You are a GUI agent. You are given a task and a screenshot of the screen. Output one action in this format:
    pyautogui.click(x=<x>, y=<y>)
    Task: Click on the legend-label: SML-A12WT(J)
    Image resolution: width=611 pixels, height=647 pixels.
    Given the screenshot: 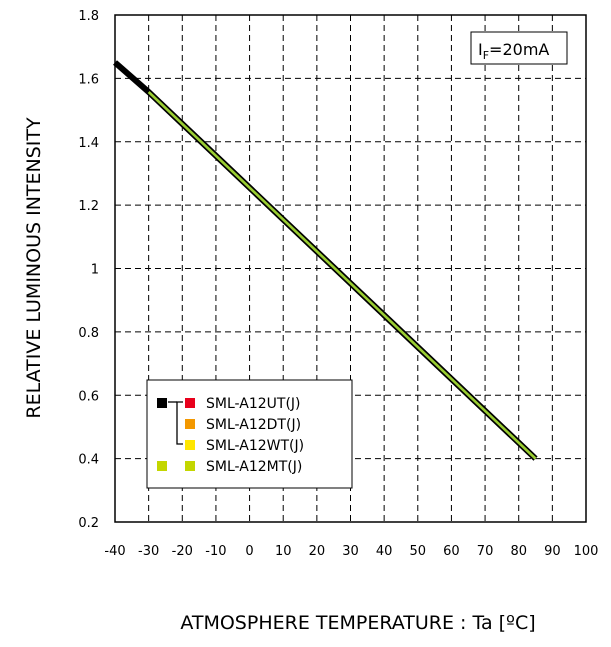 What is the action you would take?
    pyautogui.click(x=255, y=446)
    